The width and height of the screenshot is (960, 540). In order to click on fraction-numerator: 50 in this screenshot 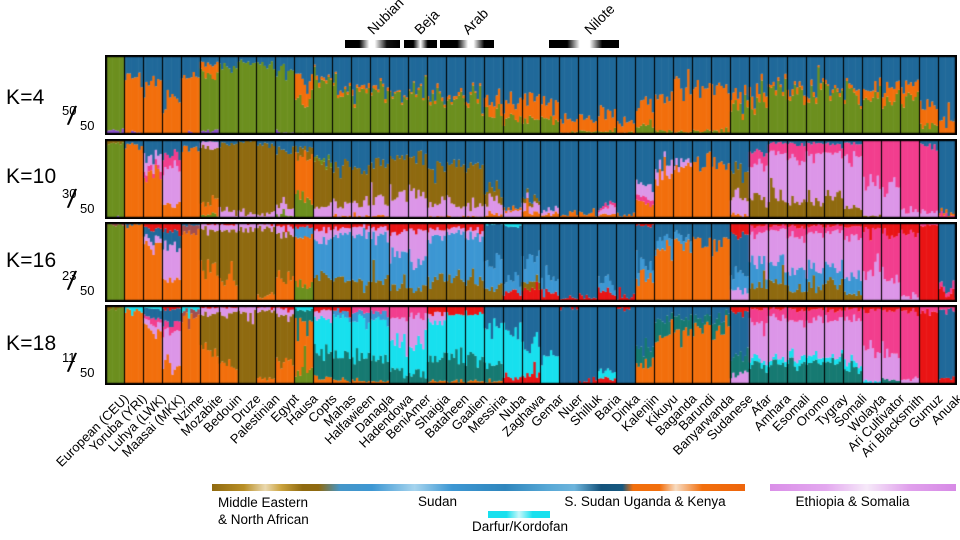, I will do `click(69, 110)`.